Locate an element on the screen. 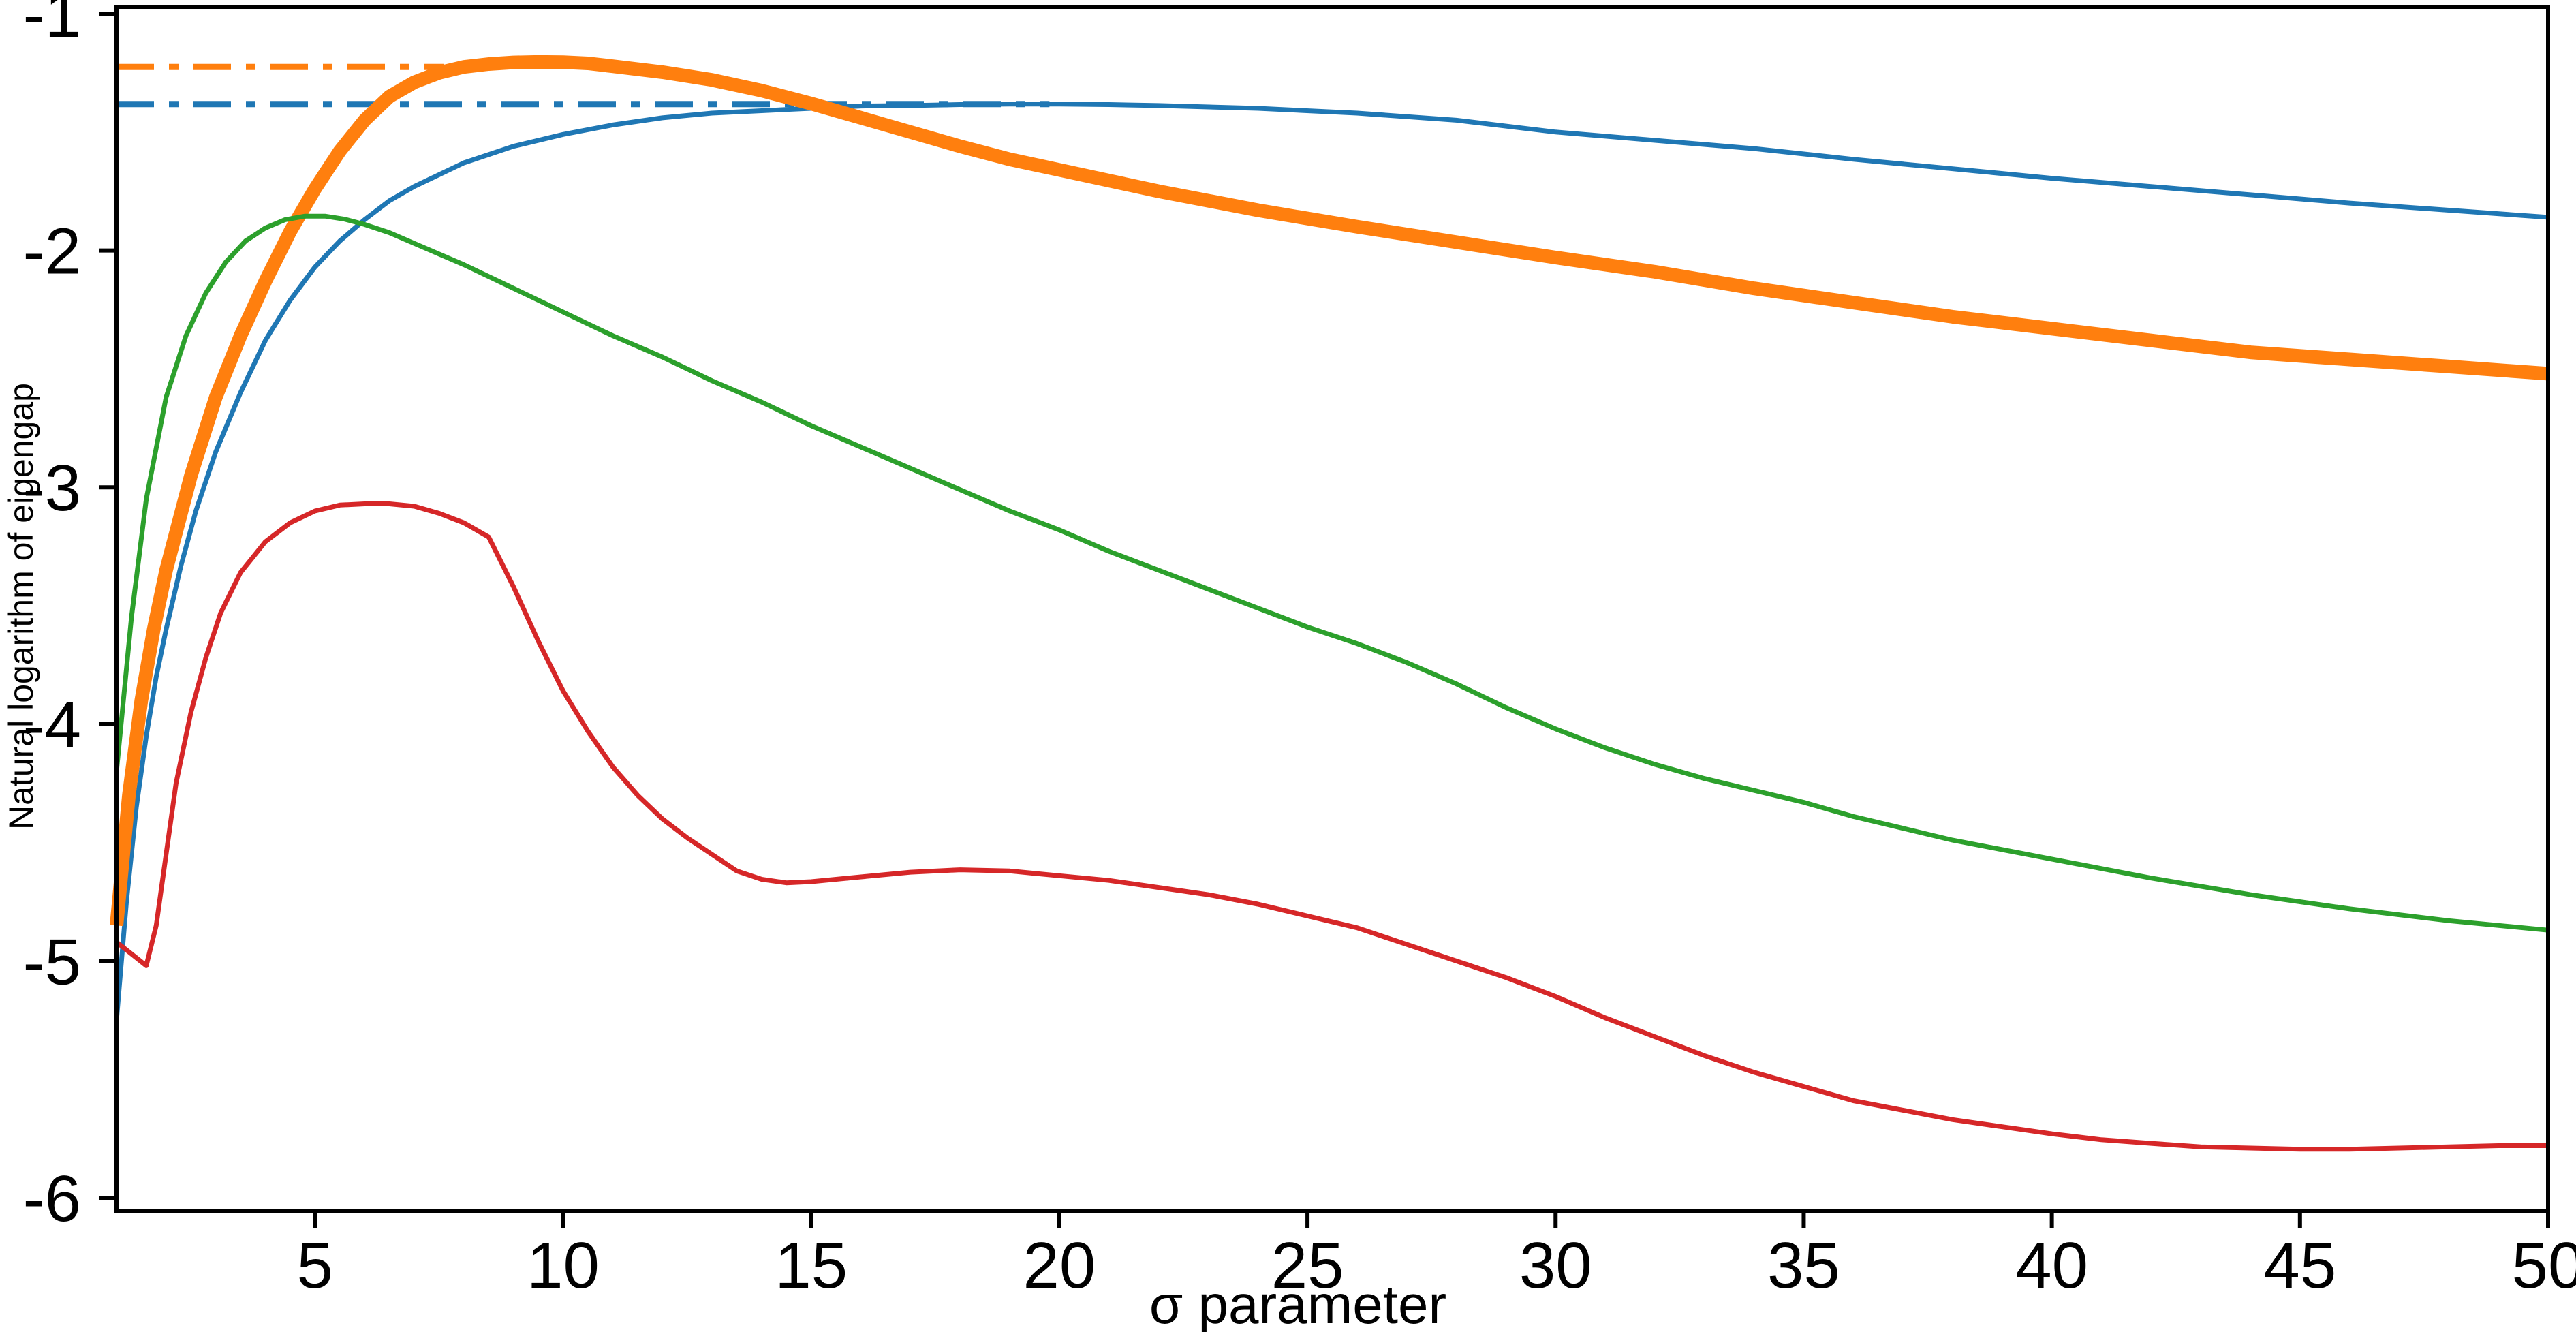 This screenshot has width=2576, height=1332. x-tick-label: 10 is located at coordinates (563, 1265).